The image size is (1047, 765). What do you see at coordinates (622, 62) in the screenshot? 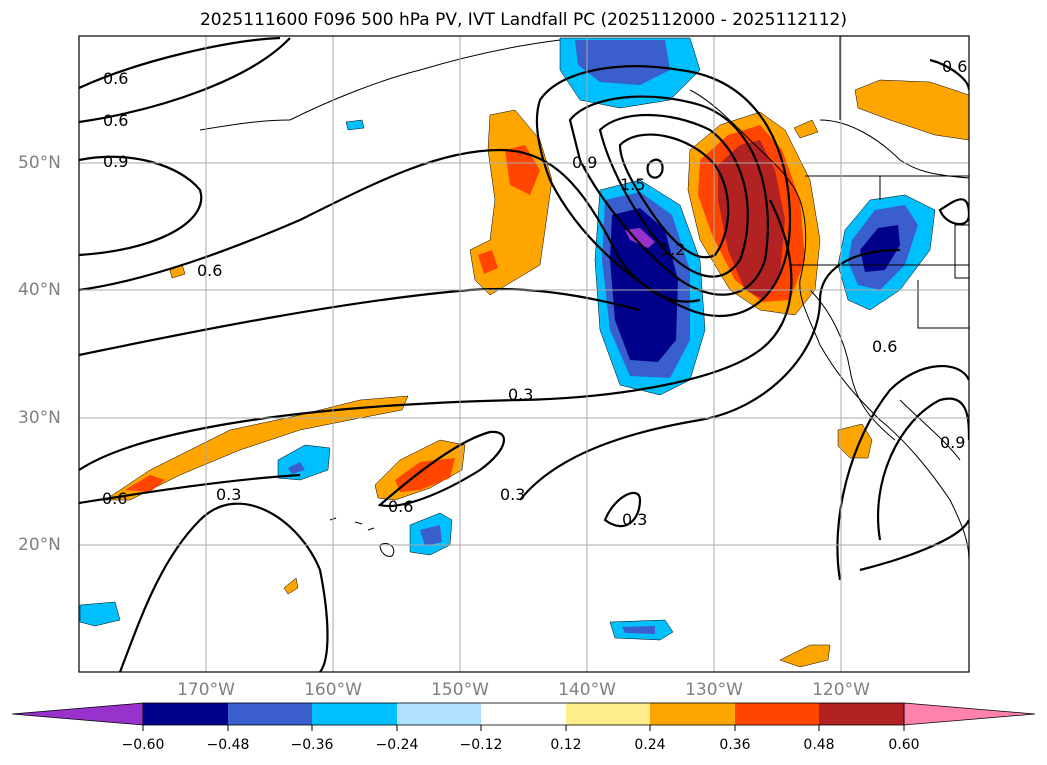
I see `negative-anomaly-gulf-alaska-core` at bounding box center [622, 62].